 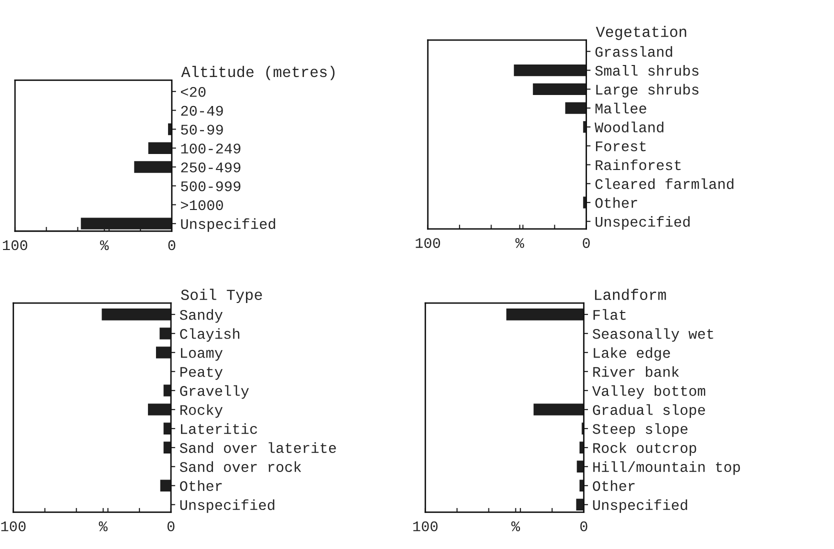 I want to click on y-tick-label: Gravelly, so click(x=214, y=392).